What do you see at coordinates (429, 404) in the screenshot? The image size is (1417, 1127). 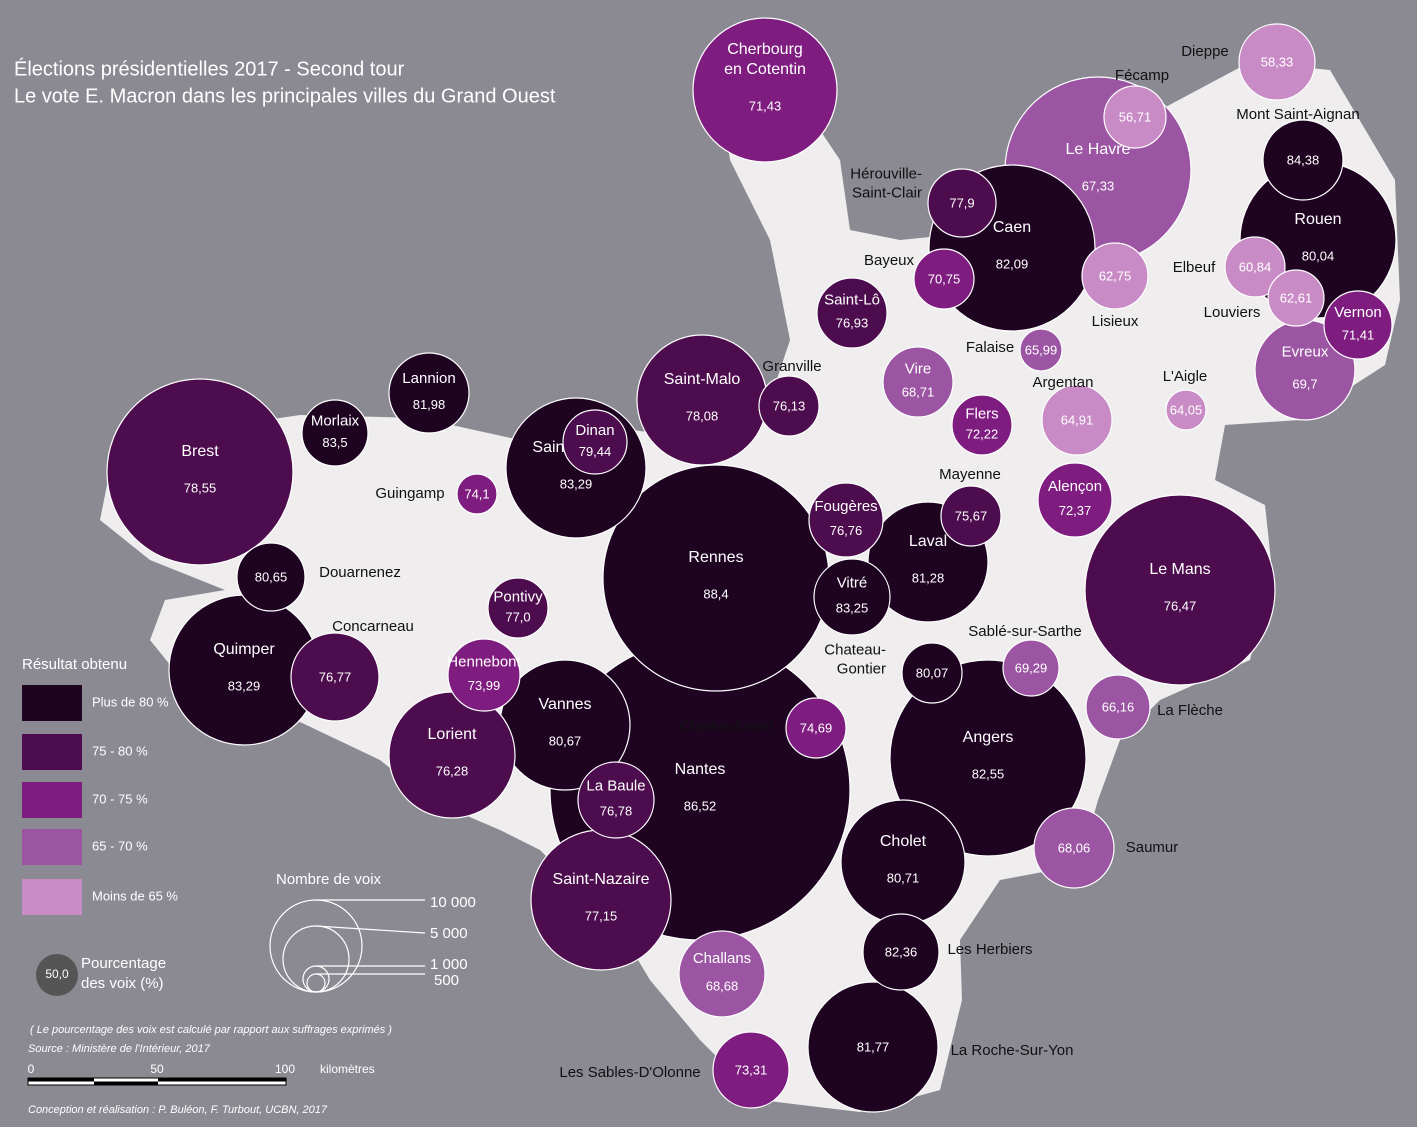 I see `city-value: 81,98` at bounding box center [429, 404].